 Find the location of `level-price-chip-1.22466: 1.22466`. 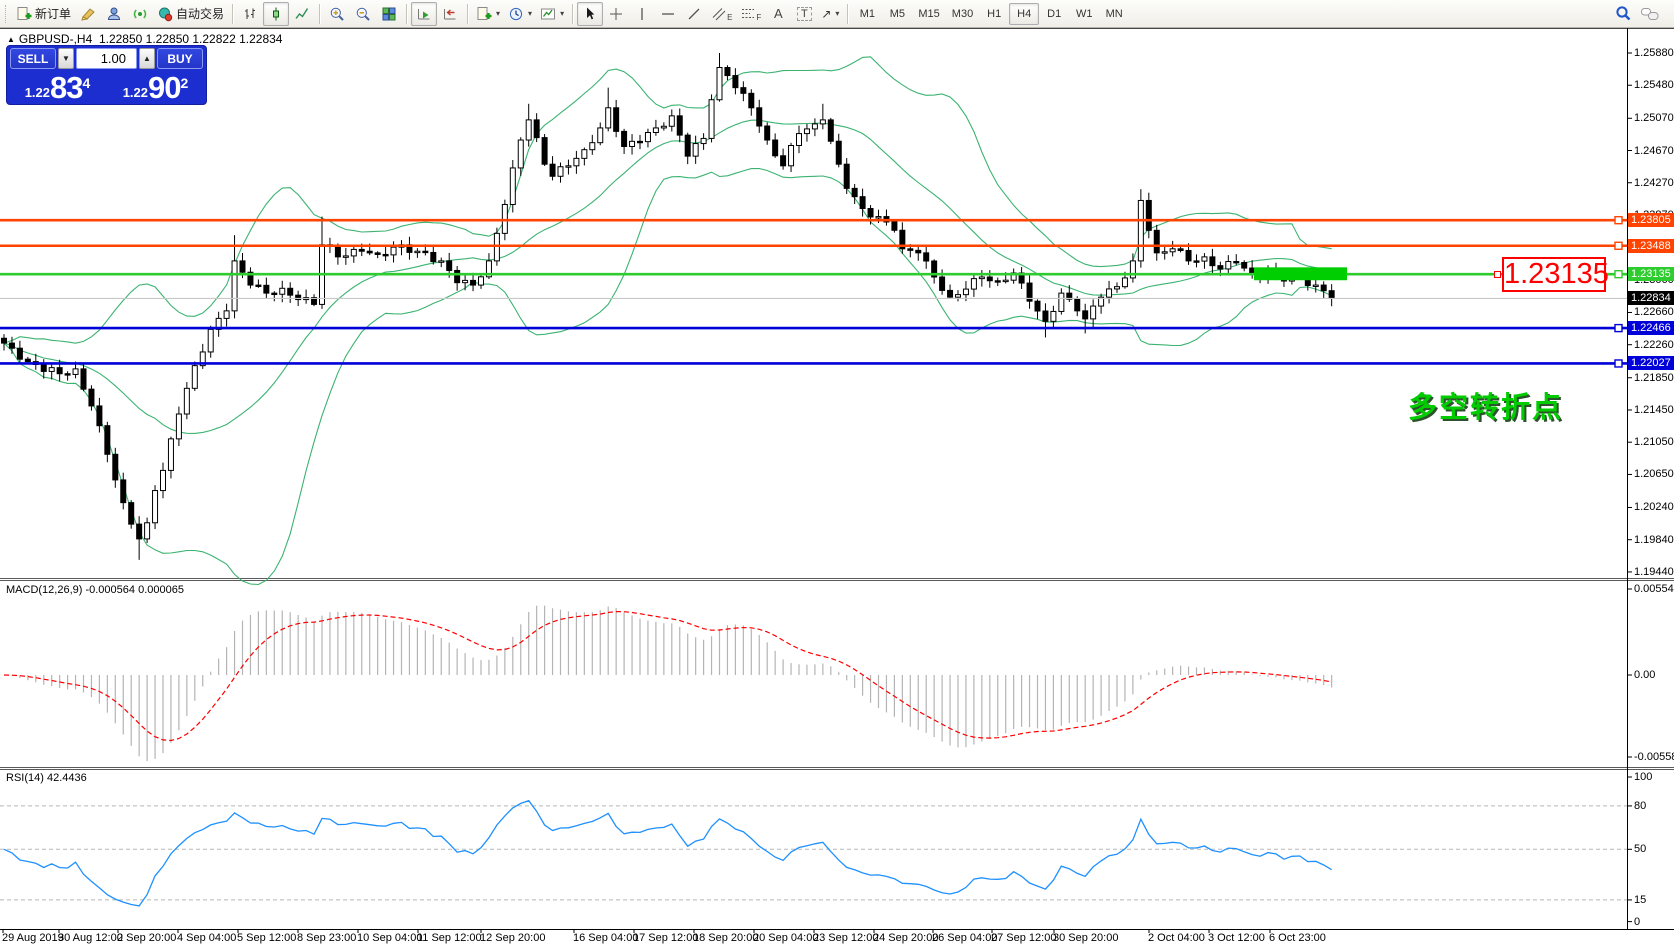

level-price-chip-1.22466: 1.22466 is located at coordinates (1651, 328).